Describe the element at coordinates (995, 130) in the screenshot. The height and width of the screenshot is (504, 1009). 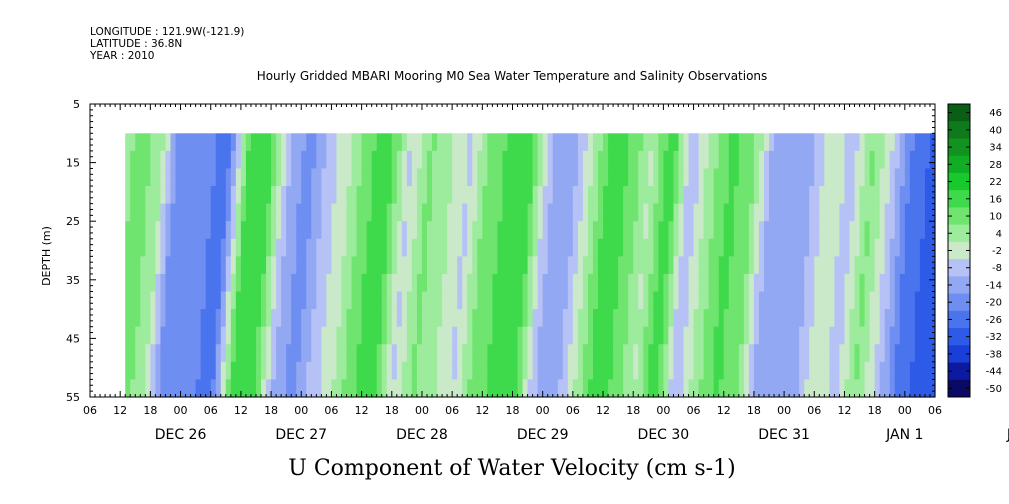
I see `colorbar-label: 40` at that location.